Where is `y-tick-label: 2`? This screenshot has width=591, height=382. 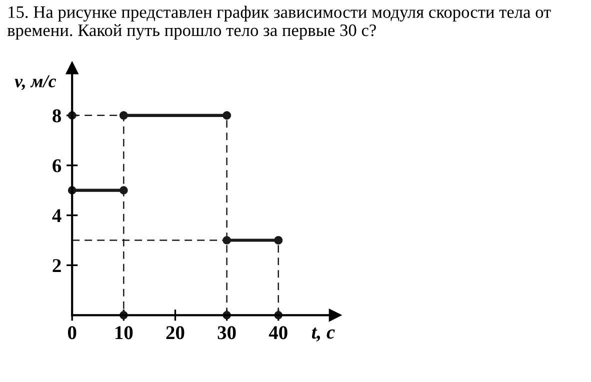 y-tick-label: 2 is located at coordinates (56, 265).